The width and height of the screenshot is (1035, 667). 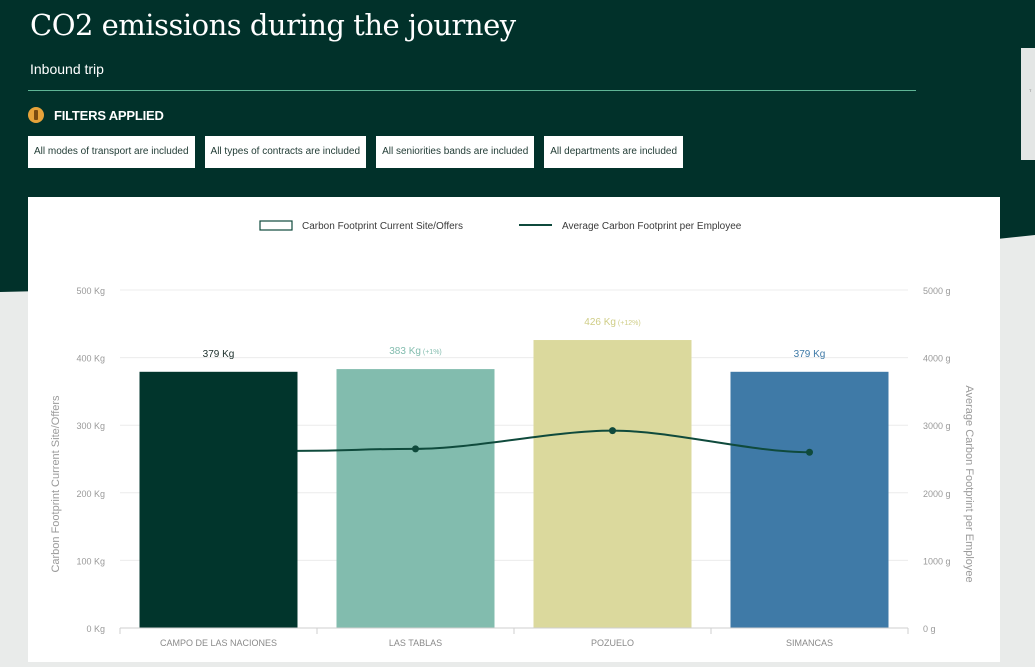 What do you see at coordinates (514, 630) in the screenshot?
I see `x-axis-baseline` at bounding box center [514, 630].